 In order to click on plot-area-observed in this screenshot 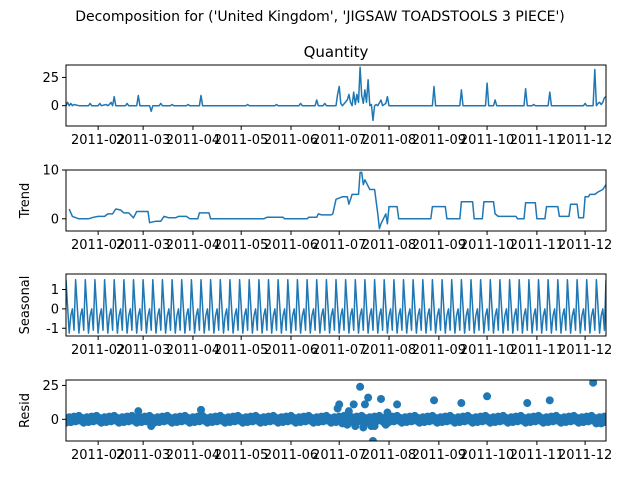, I will do `click(336, 94)`.